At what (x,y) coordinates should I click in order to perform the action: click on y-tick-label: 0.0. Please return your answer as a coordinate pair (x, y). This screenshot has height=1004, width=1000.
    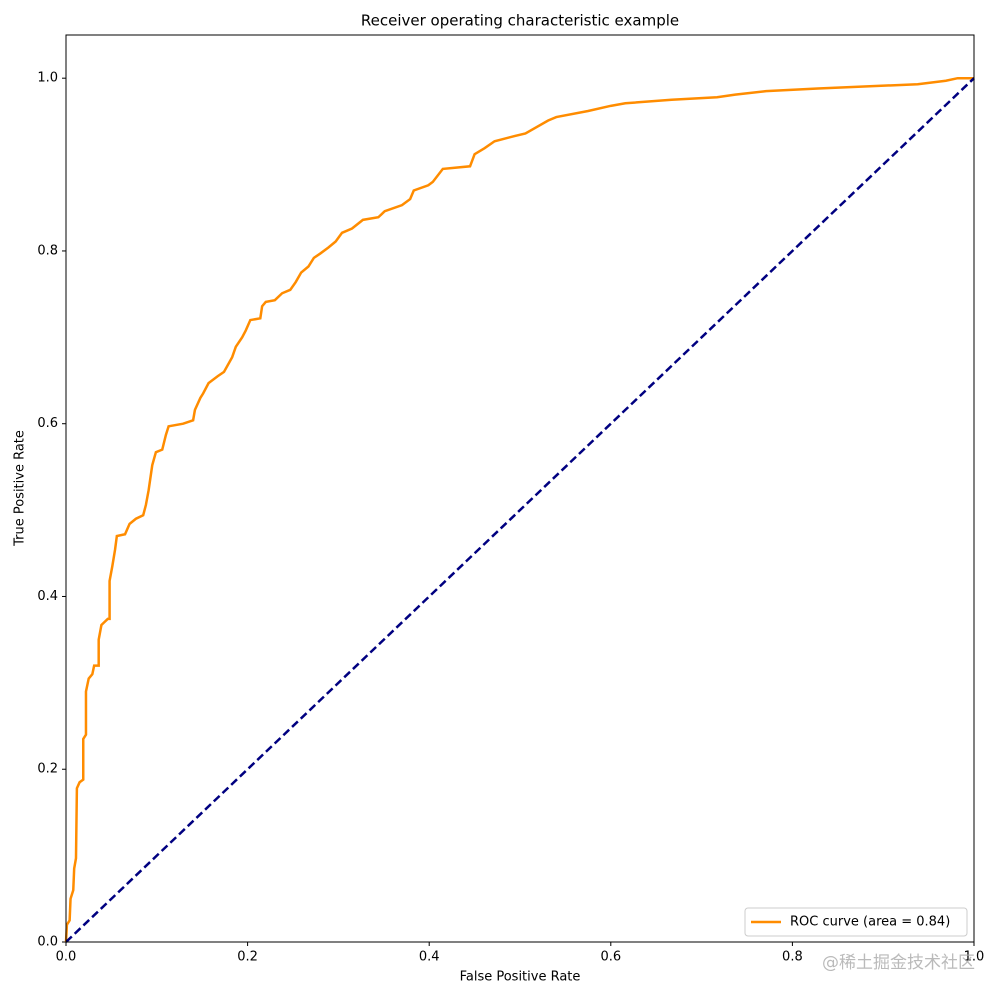
    Looking at the image, I should click on (47, 942).